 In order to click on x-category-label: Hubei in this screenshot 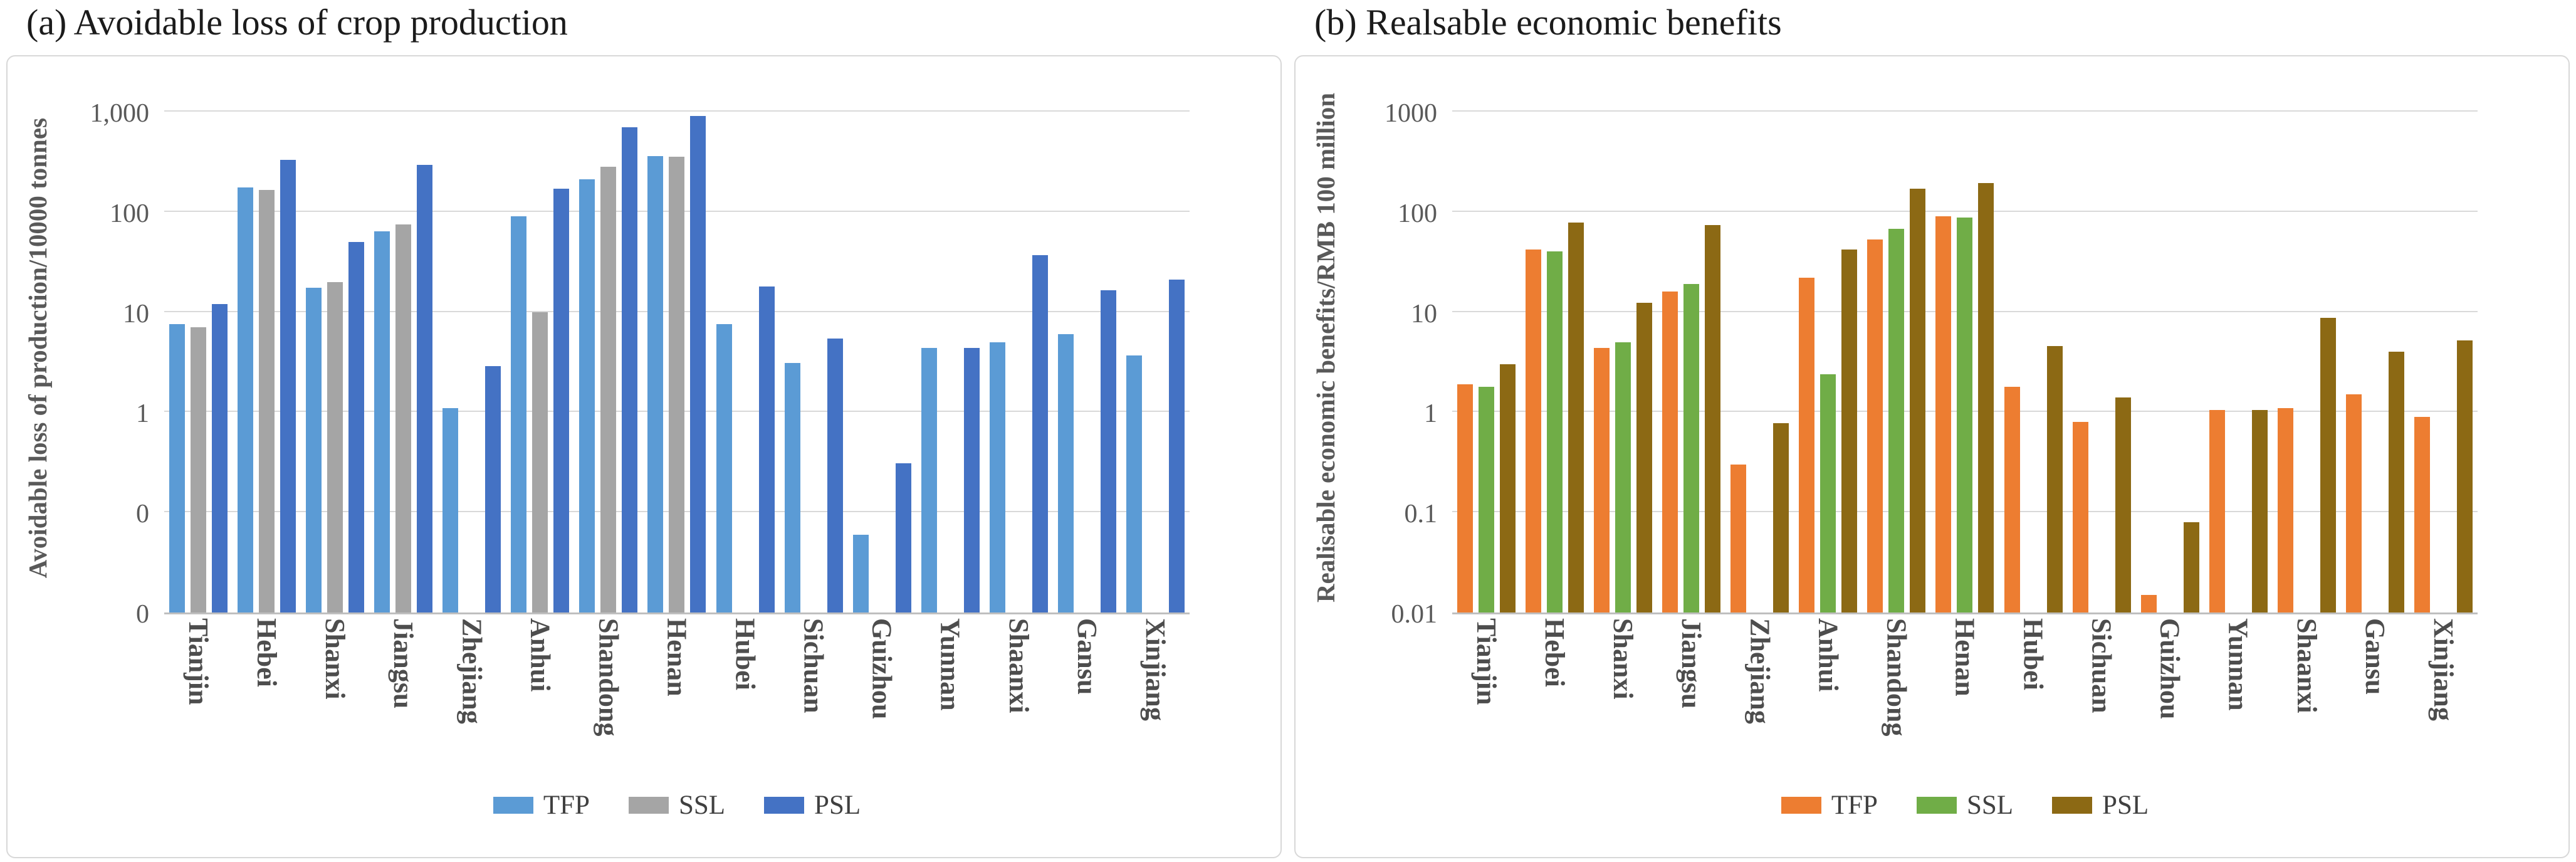, I will do `click(2033, 654)`.